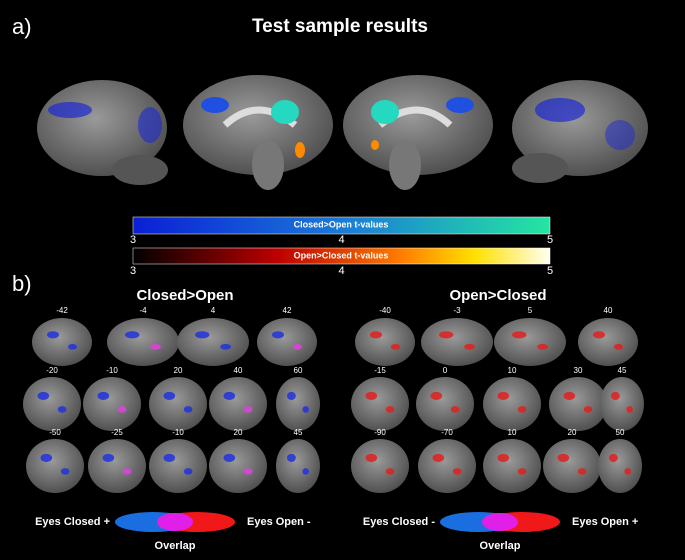 This screenshot has width=685, height=560. Describe the element at coordinates (457, 310) in the screenshot. I see `slice-label: -3` at that location.